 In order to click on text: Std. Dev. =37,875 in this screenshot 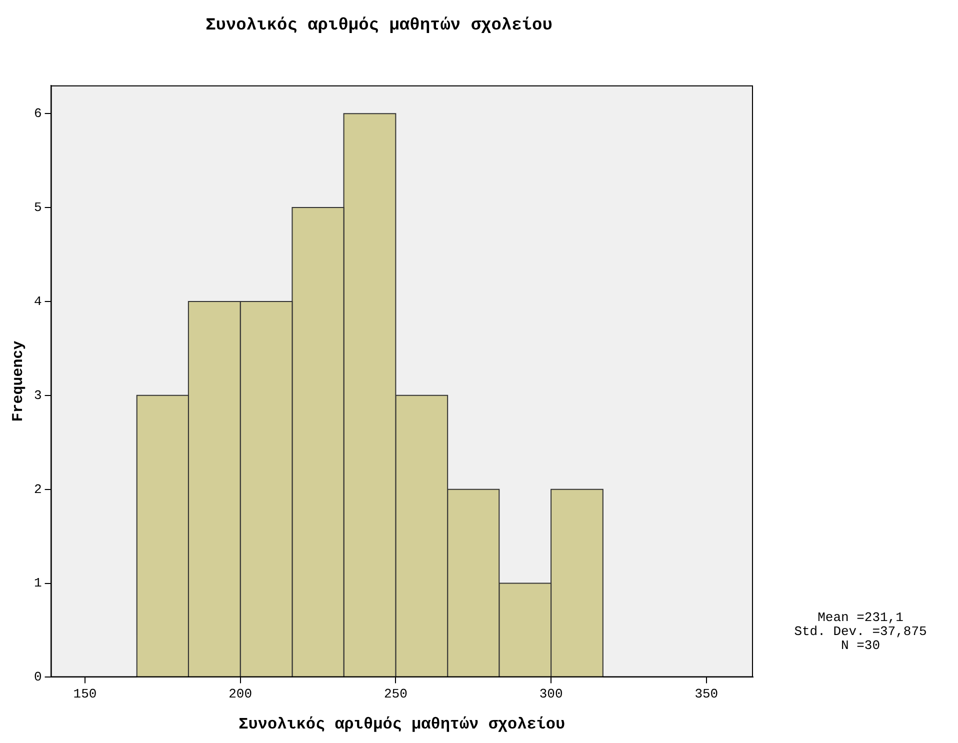, I will do `click(860, 632)`.